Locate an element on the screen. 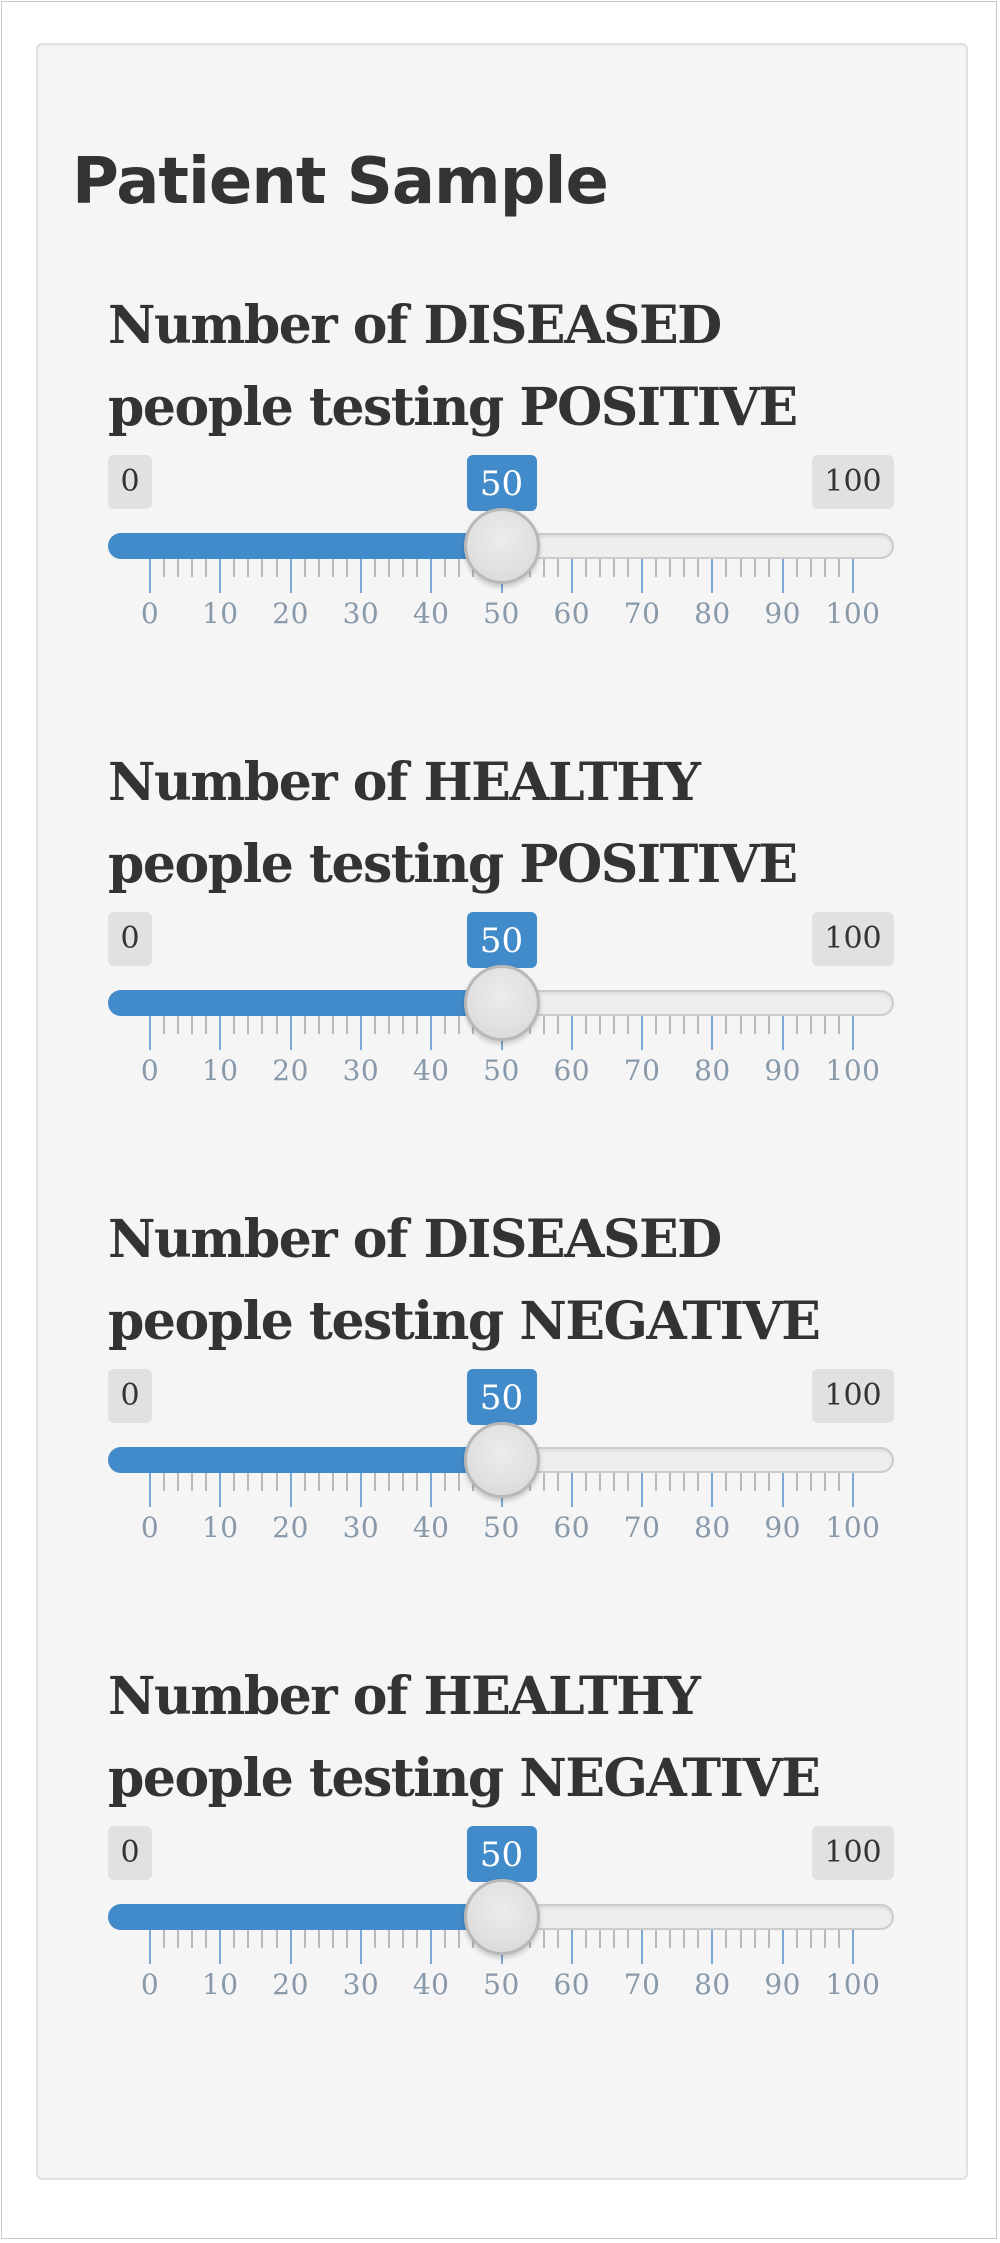 The width and height of the screenshot is (1000, 2243). tick-label: 30 is located at coordinates (361, 1984).